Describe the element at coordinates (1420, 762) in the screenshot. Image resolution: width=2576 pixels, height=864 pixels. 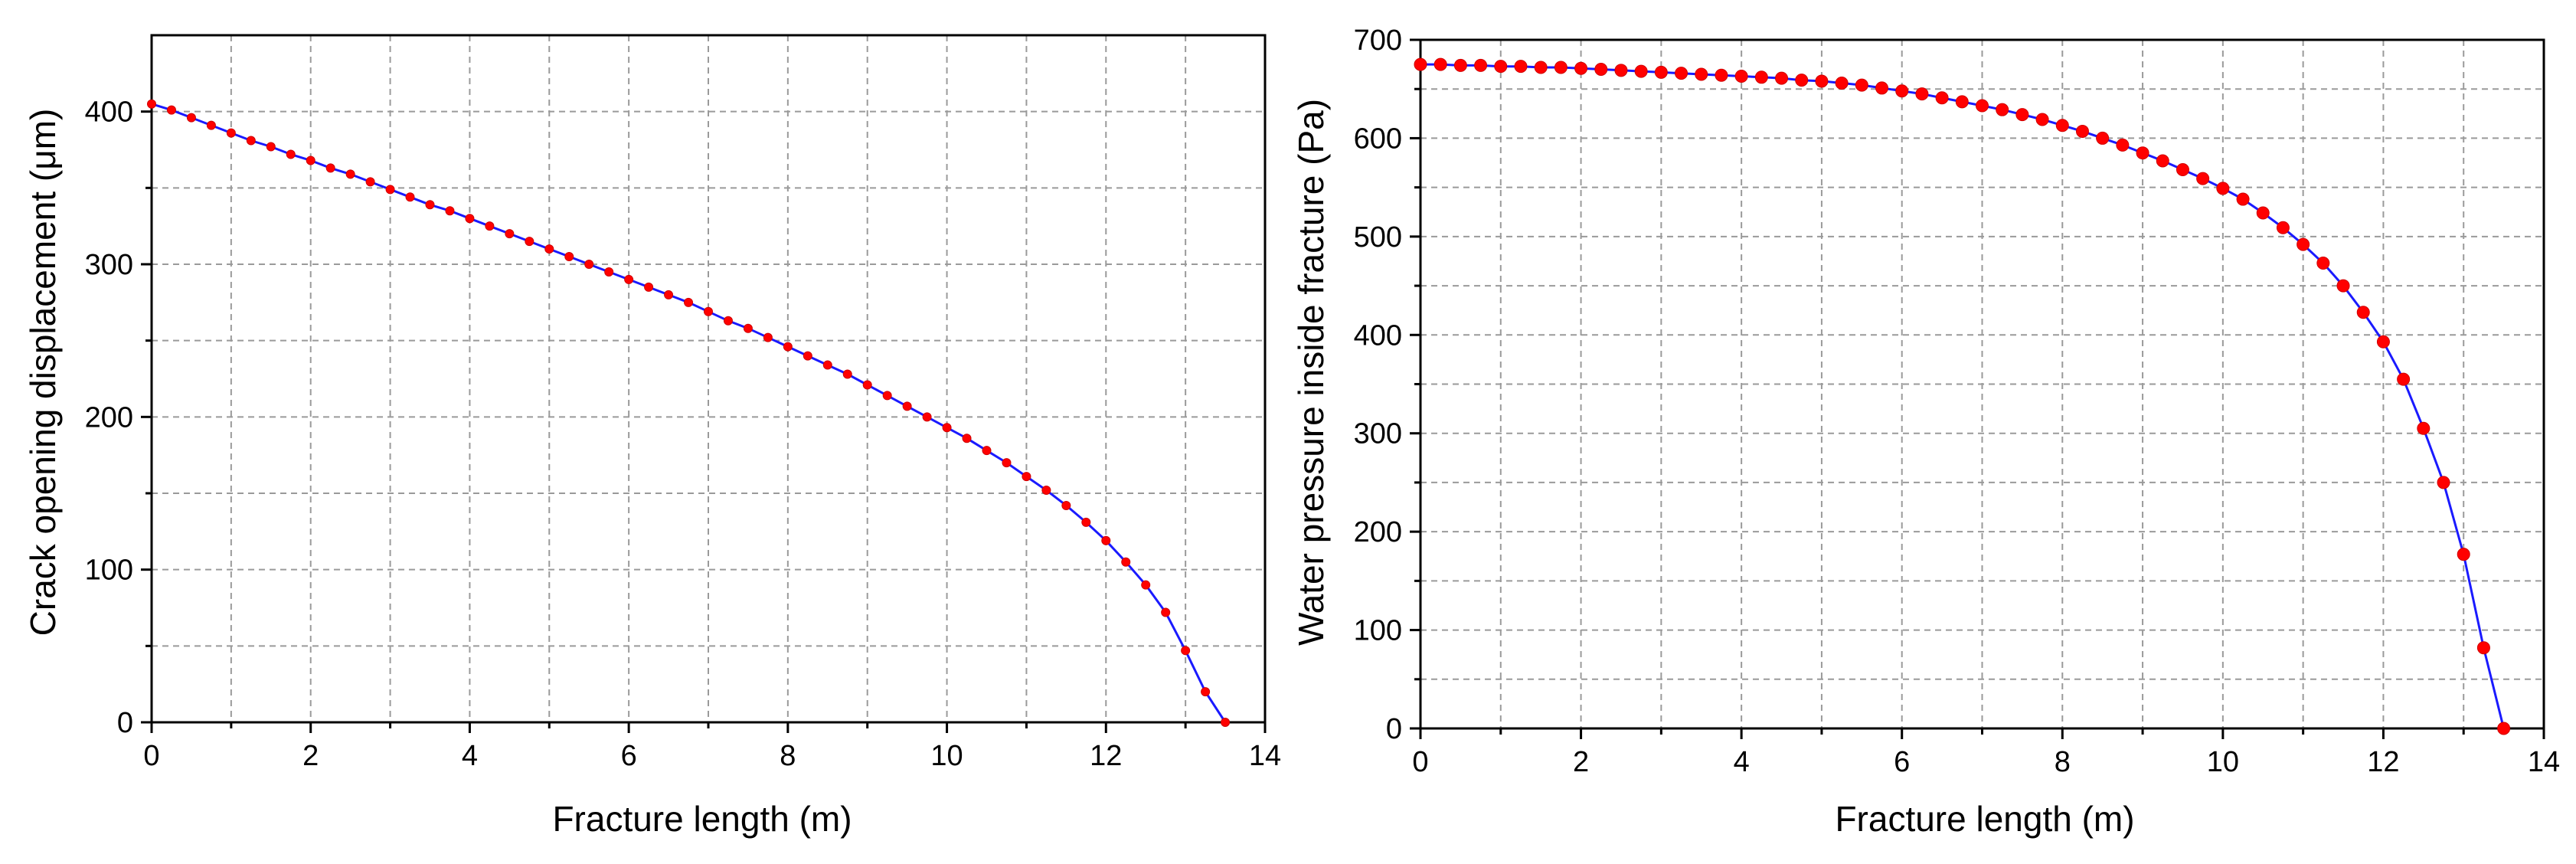
I see `chart-1-xtick-label: 0` at that location.